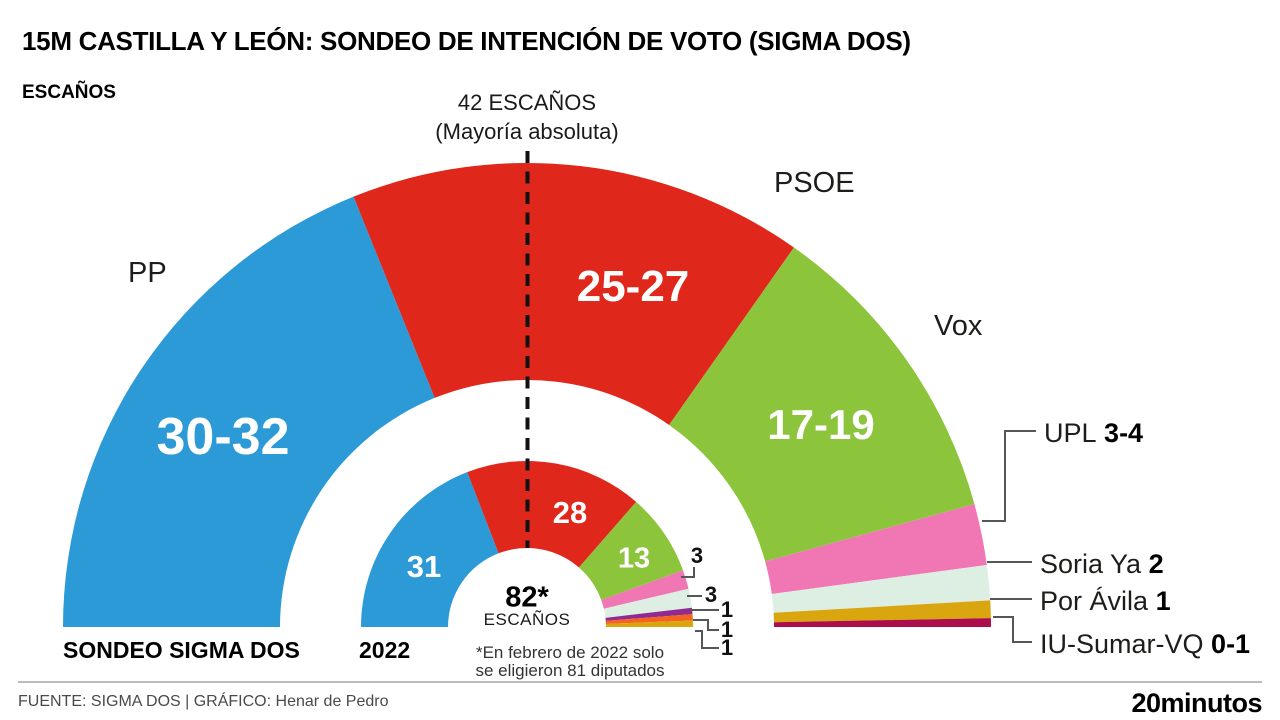 Image resolution: width=1280 pixels, height=720 pixels. Describe the element at coordinates (958, 326) in the screenshot. I see `party-label-vox: Vox` at that location.